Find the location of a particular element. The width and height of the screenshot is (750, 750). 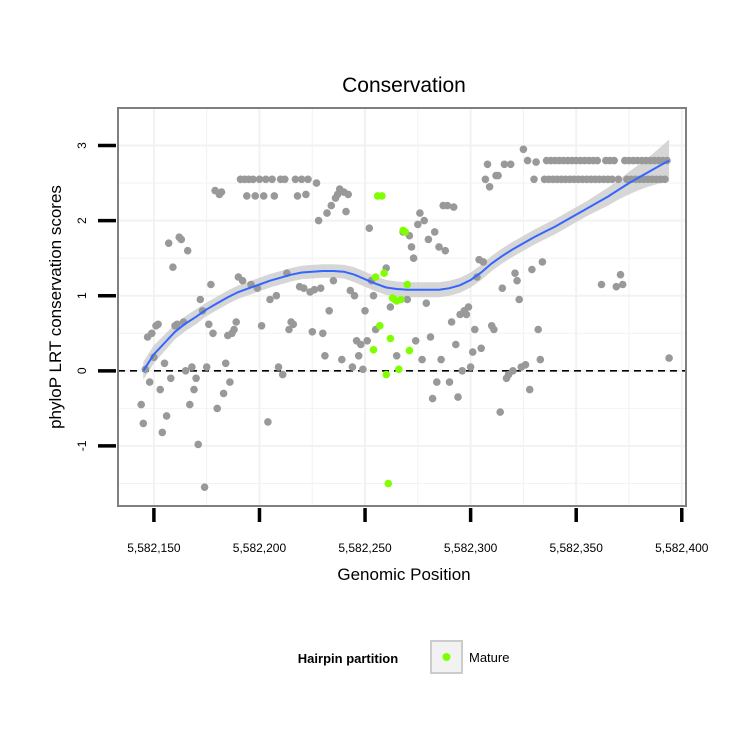

x-tick-label: 5,582,150 is located at coordinates (154, 548).